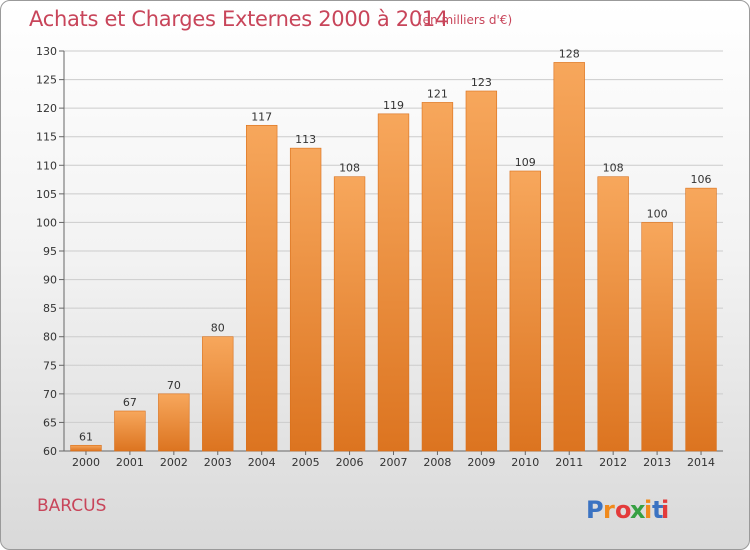  Describe the element at coordinates (569, 462) in the screenshot. I see `x-tick-label-2011: 2011` at that location.